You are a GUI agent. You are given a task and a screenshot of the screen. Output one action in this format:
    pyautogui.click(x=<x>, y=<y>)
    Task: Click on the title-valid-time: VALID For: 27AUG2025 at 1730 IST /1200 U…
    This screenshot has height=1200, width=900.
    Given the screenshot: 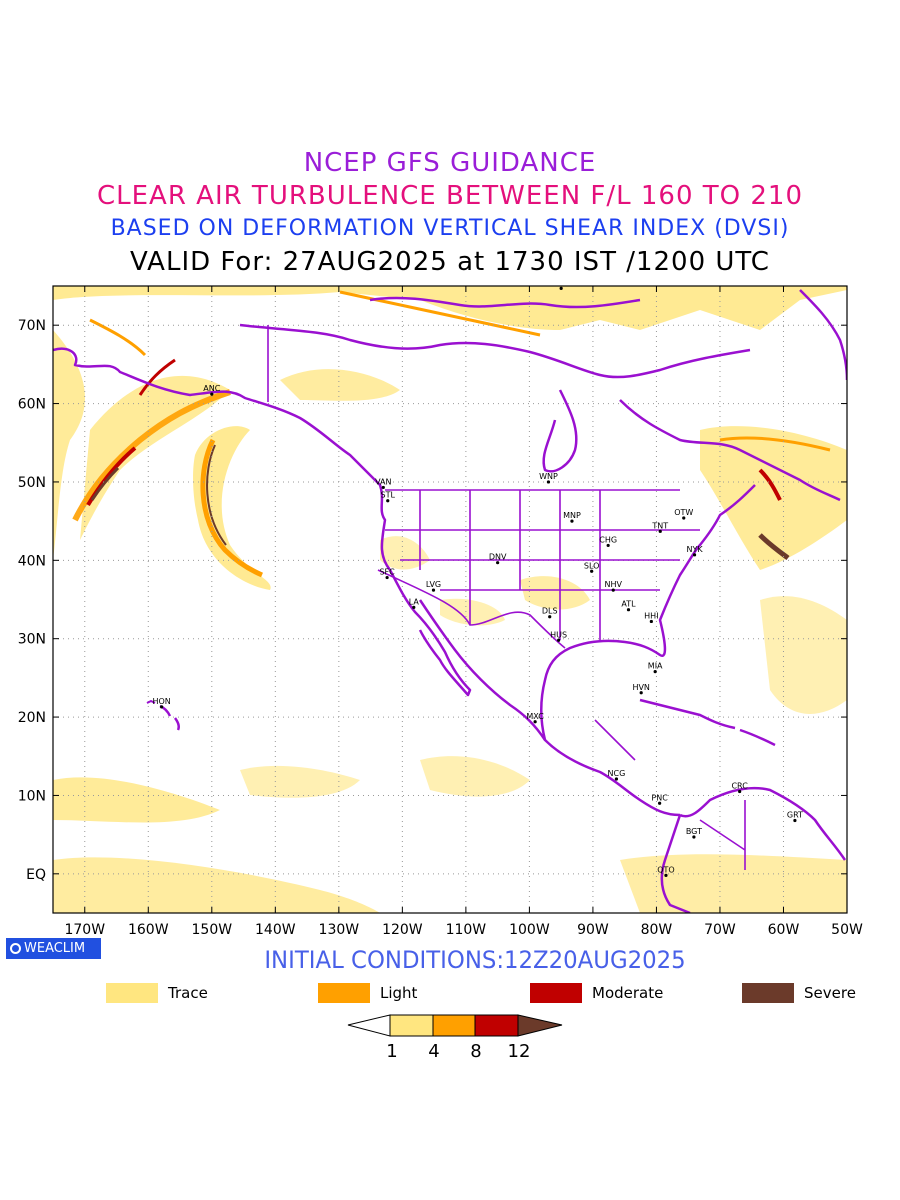 What is the action you would take?
    pyautogui.click(x=450, y=262)
    